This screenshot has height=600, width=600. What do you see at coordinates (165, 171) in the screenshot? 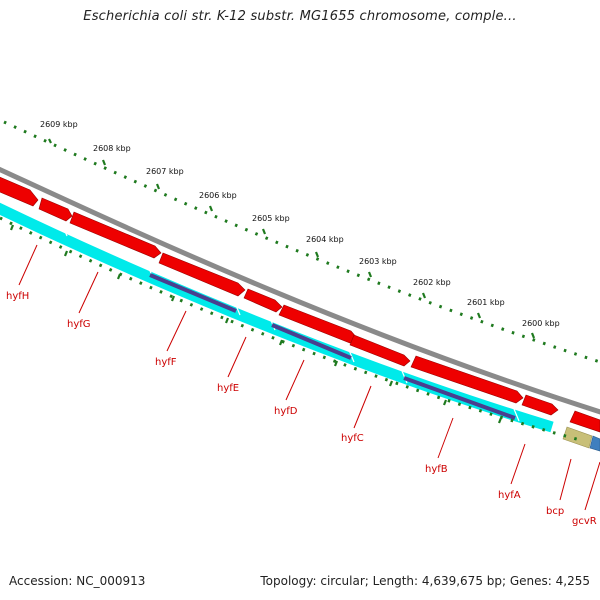
I see `ruler-label-2607: 2607 kbp` at bounding box center [165, 171].